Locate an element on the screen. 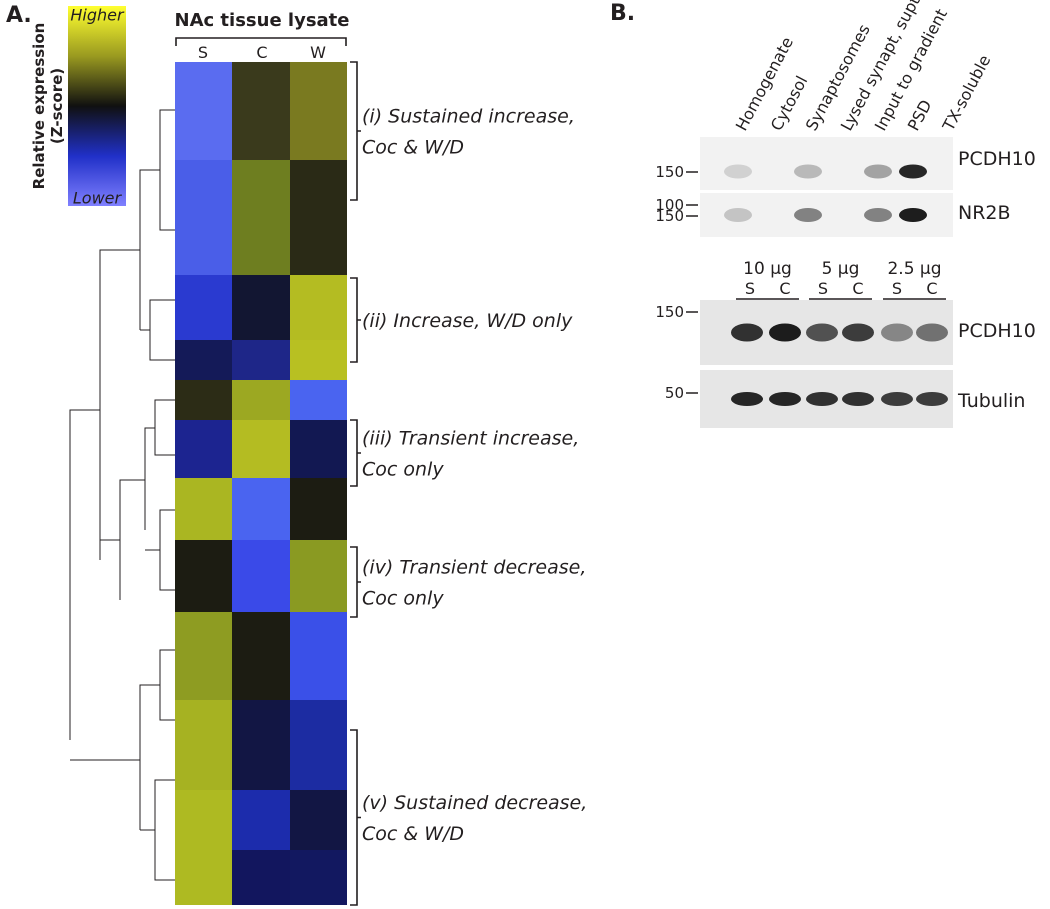 This screenshot has height=909, width=1050. cluster-label: (i) Sustained increase, is located at coordinates (468, 117).